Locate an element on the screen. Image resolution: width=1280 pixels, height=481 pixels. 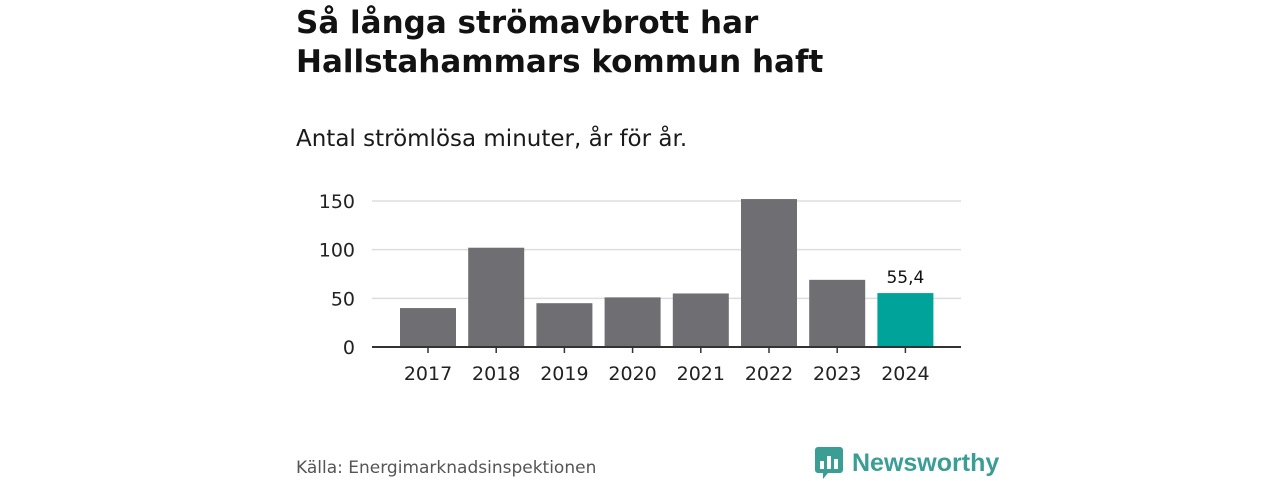
chart-title-line-1: Så långa strömavbrott har is located at coordinates (527, 23).